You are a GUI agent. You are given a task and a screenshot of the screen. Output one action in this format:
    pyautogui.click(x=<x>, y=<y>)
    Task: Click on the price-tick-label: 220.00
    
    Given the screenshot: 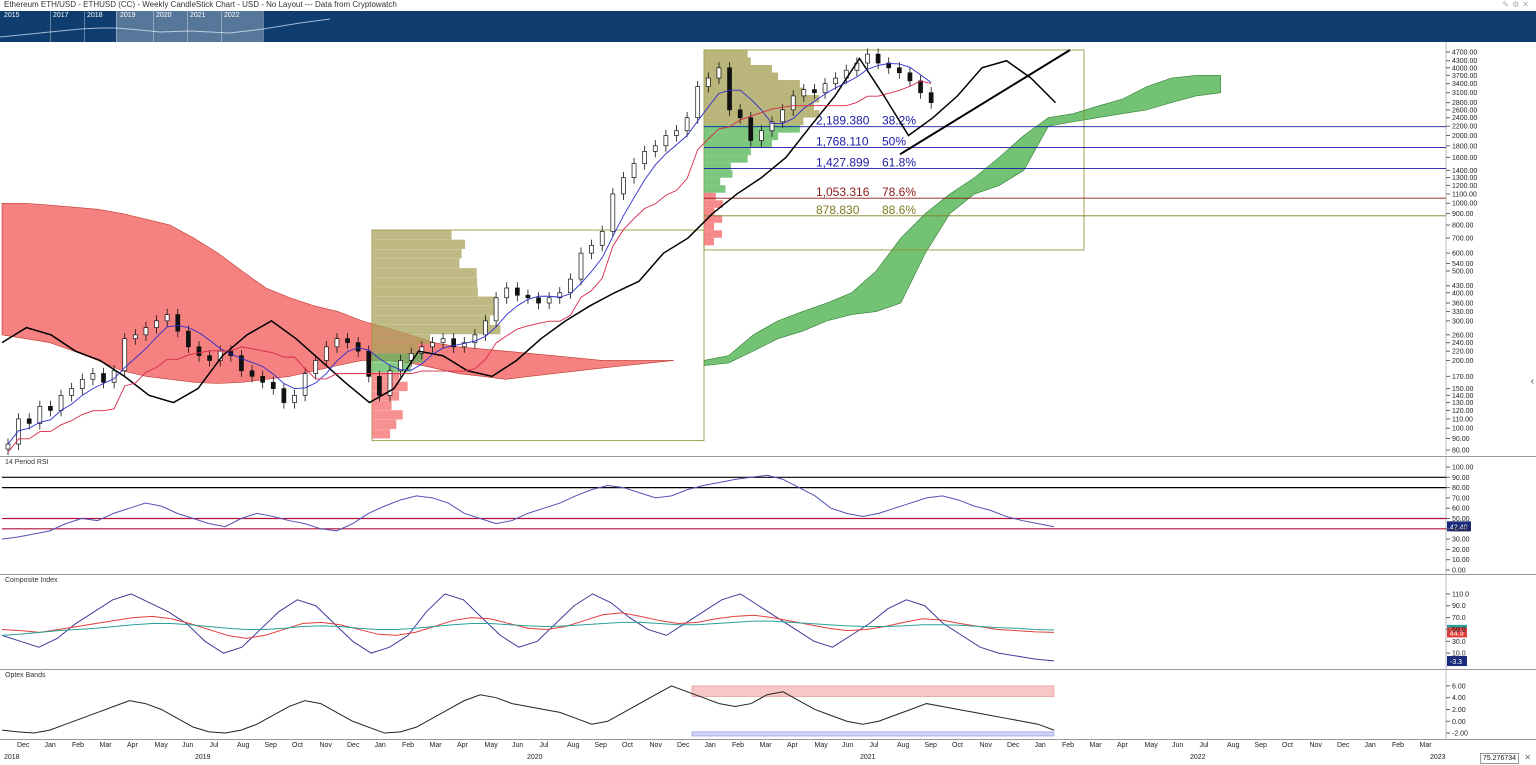 What is the action you would take?
    pyautogui.click(x=1463, y=352)
    